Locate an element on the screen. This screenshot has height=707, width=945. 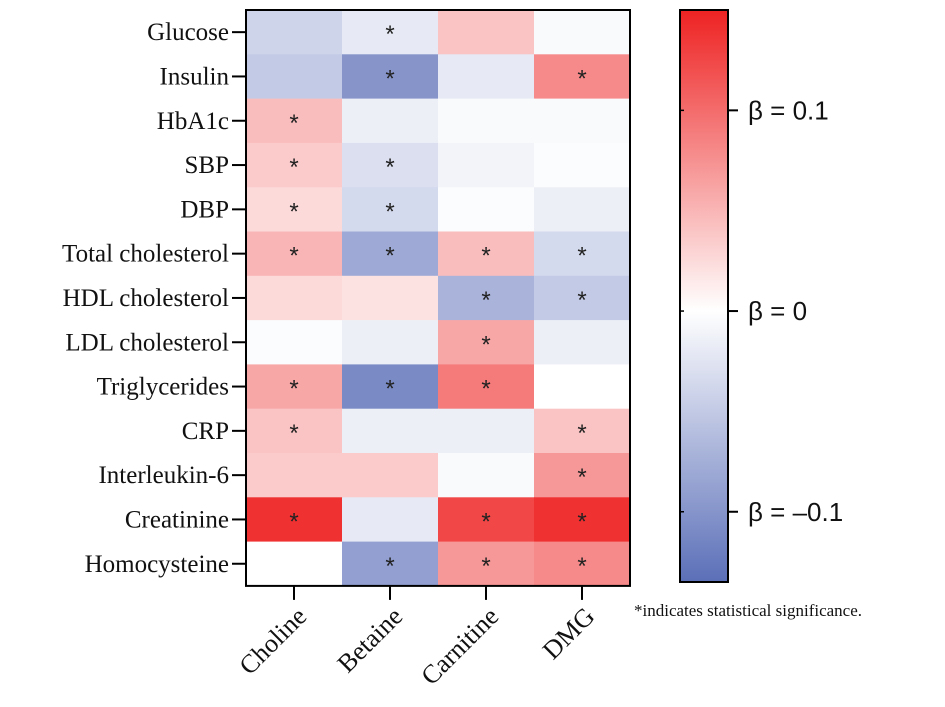
colorbar-tick-label: β = 0.1 is located at coordinates (788, 110).